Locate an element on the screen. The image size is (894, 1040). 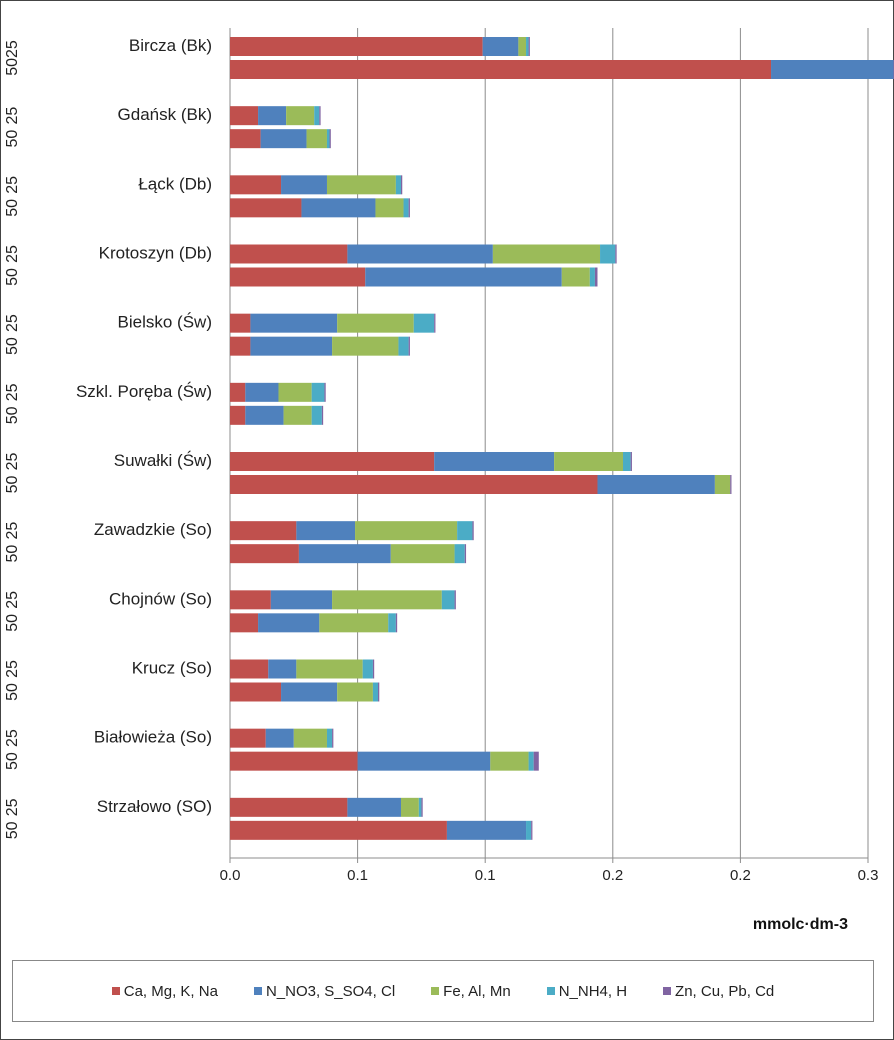
y-category-label: Strzałowo (SO) is located at coordinates (154, 806).